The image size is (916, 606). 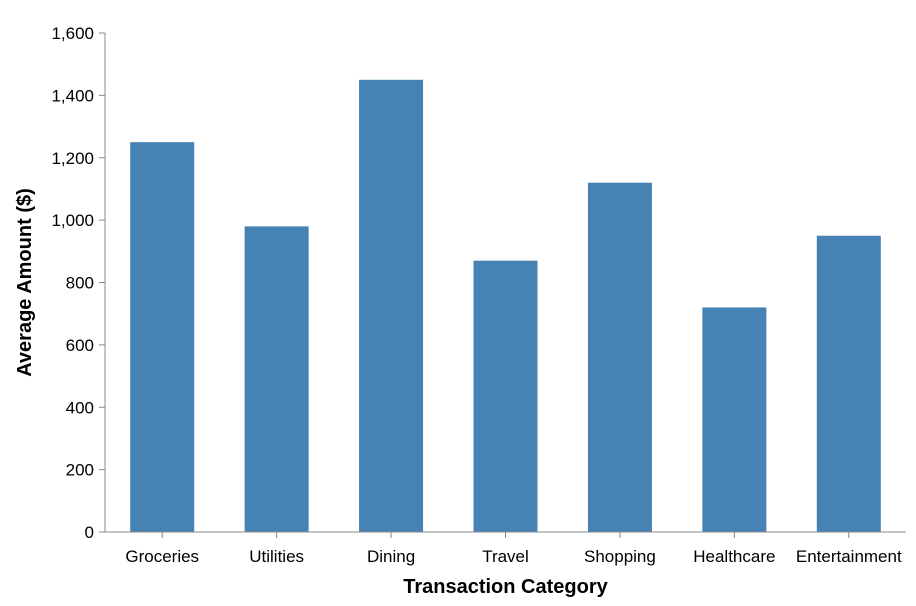 What do you see at coordinates (89, 532) in the screenshot?
I see `y-tick-label: 0` at bounding box center [89, 532].